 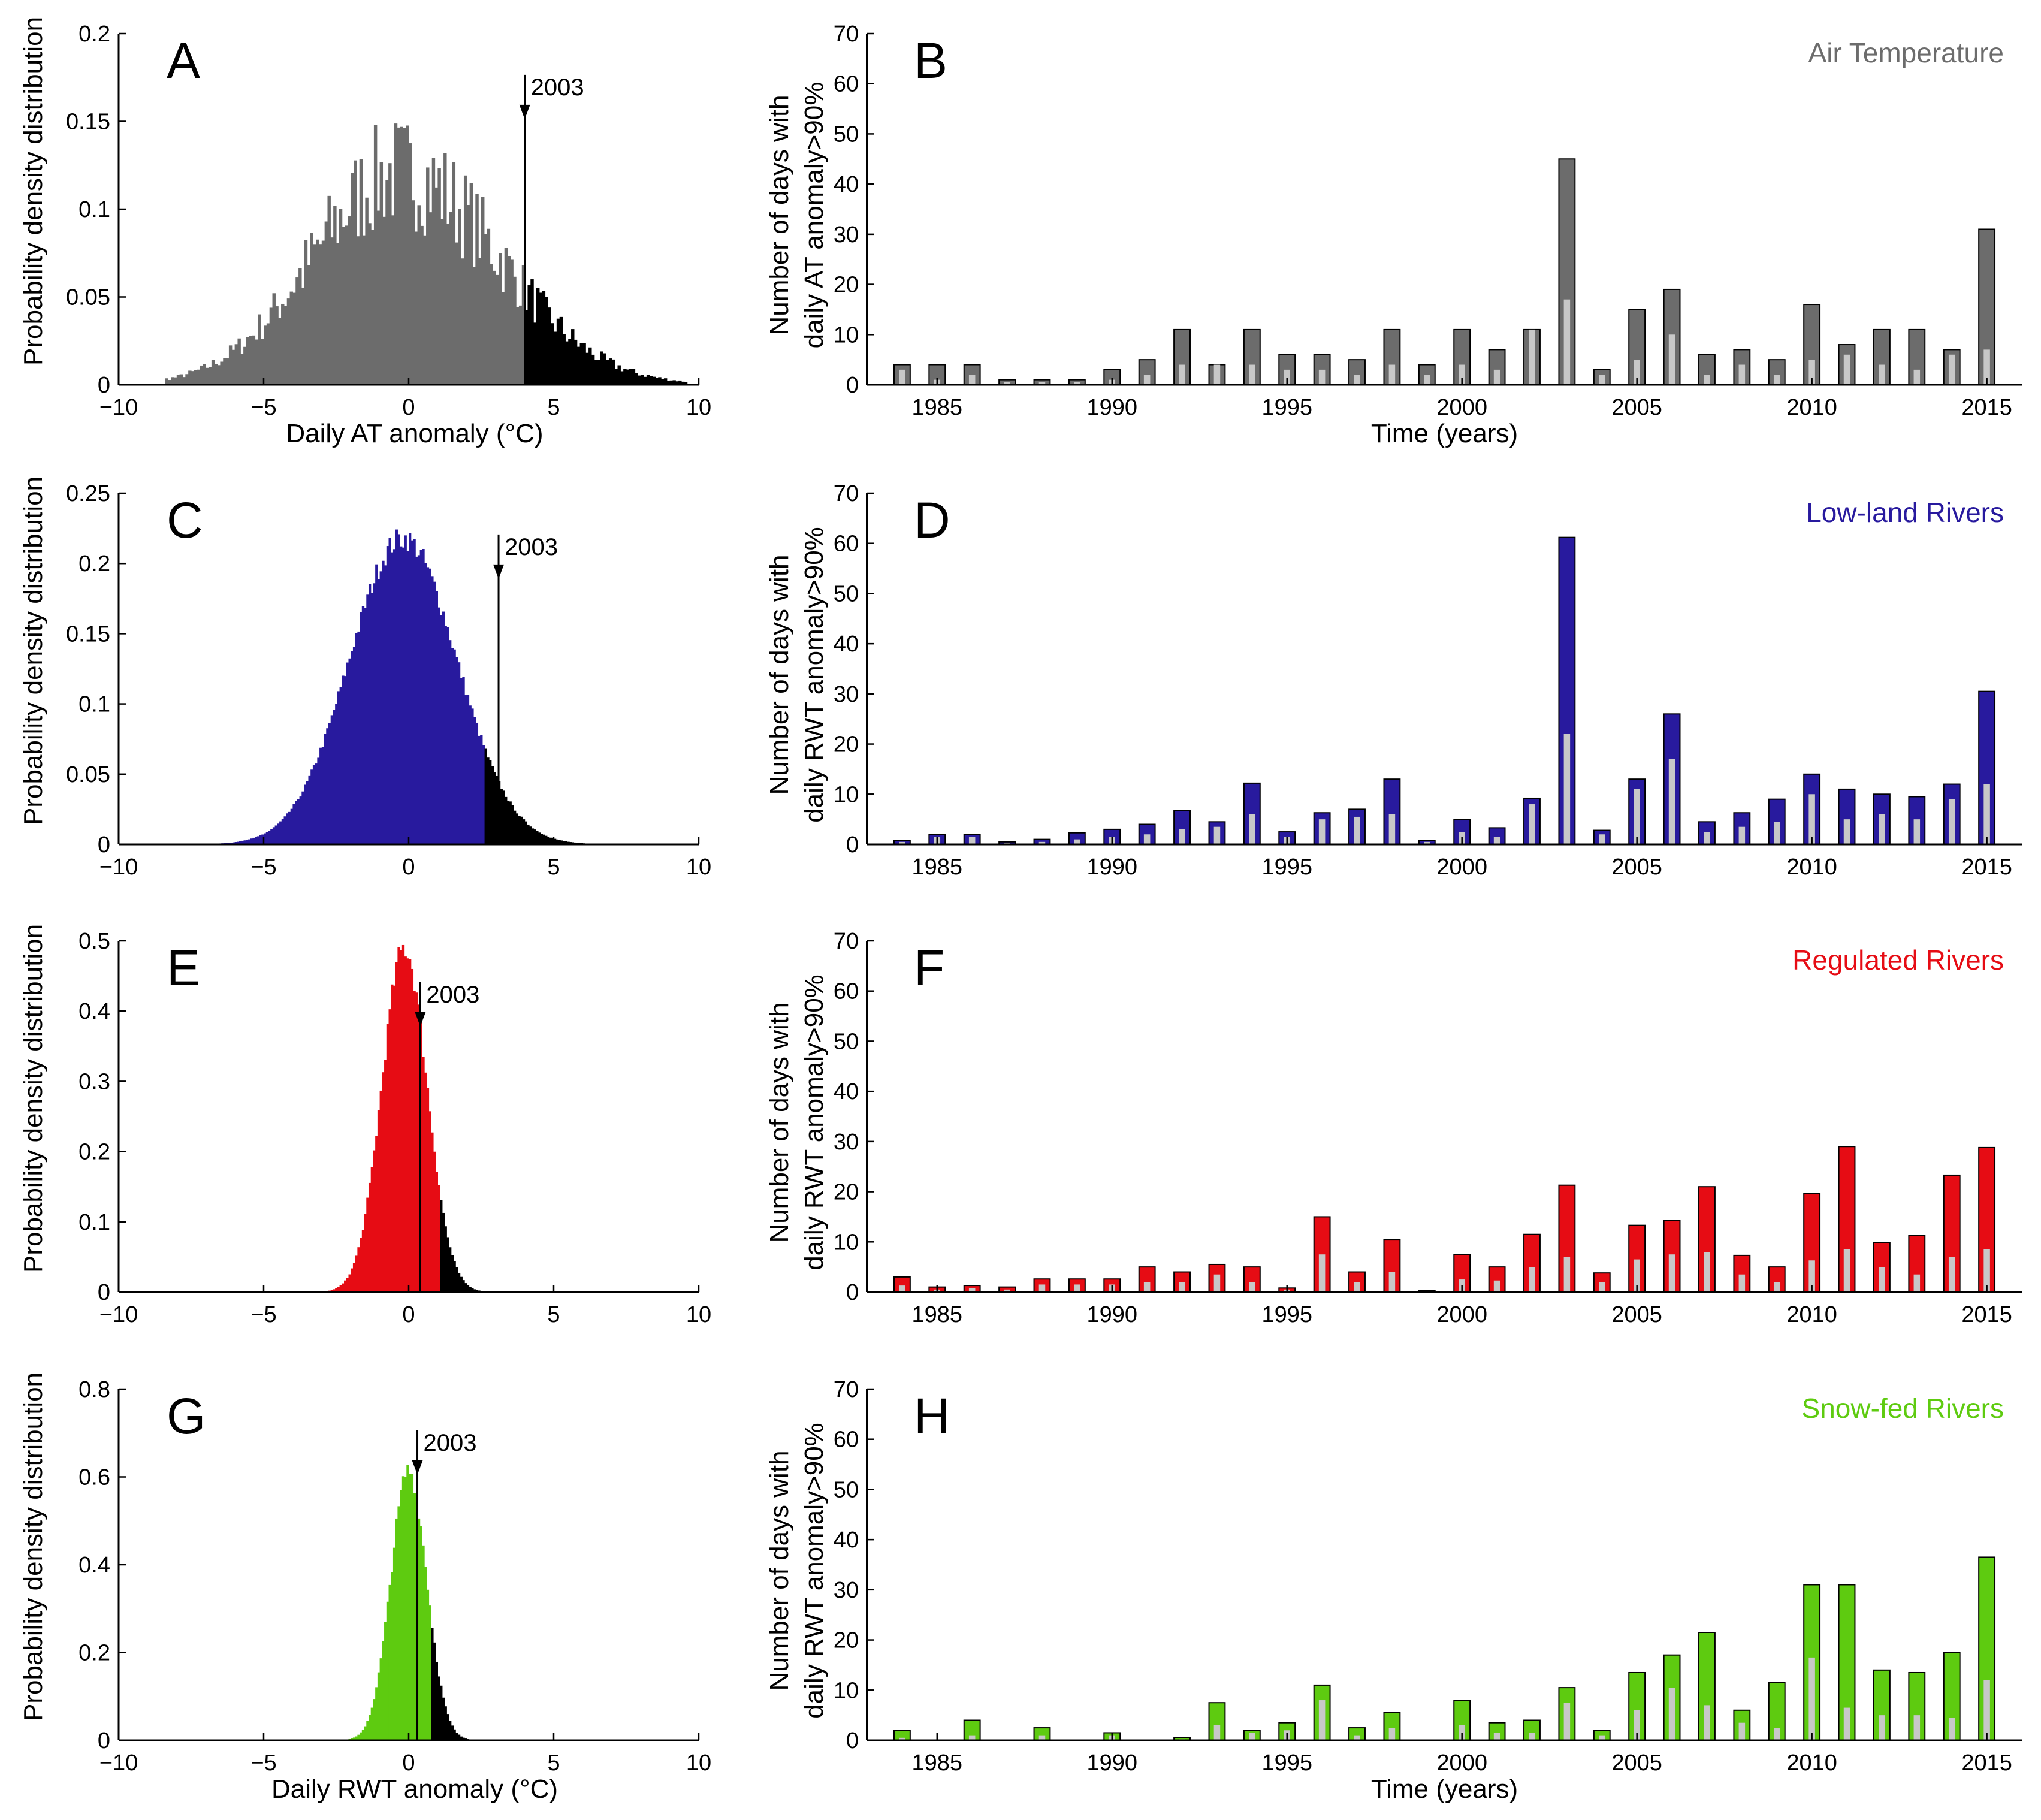 What do you see at coordinates (453, 995) in the screenshot?
I see `marker-2003-label: 2003` at bounding box center [453, 995].